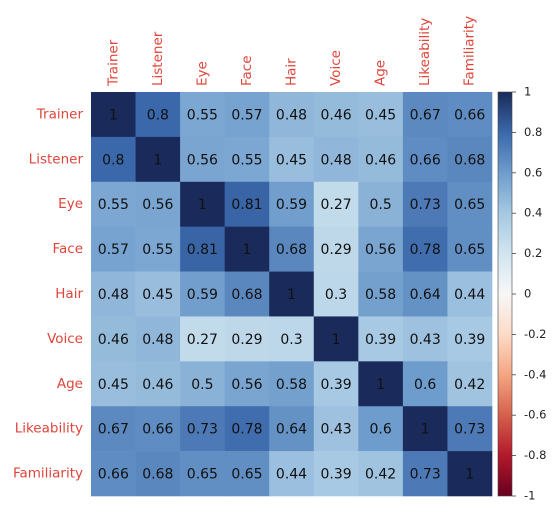 Image resolution: width=552 pixels, height=518 pixels. Describe the element at coordinates (533, 253) in the screenshot. I see `colorbar-tick-label: 0.2` at that location.